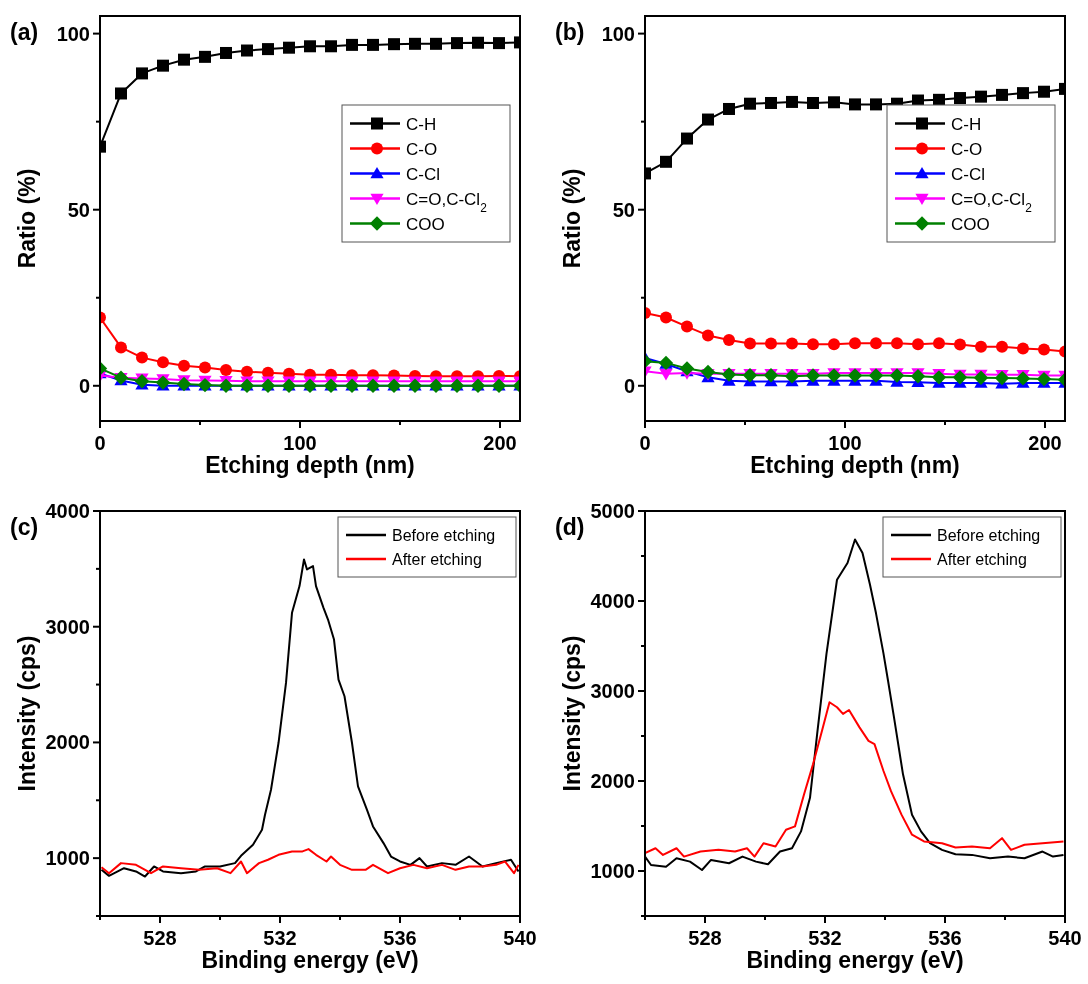 Image resolution: width=1088 pixels, height=984 pixels. I want to click on legend-label: C-H, so click(421, 124).